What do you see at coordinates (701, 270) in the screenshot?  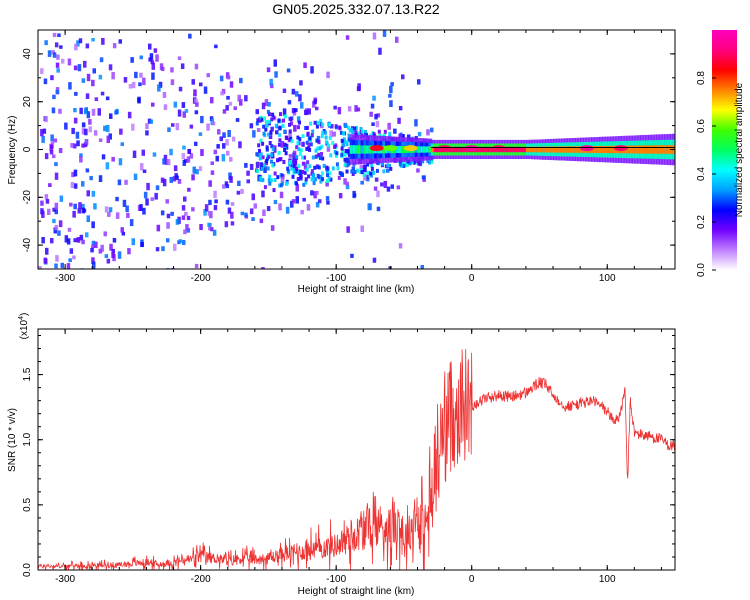 I see `colorbar-tick-label: 0.0` at bounding box center [701, 270].